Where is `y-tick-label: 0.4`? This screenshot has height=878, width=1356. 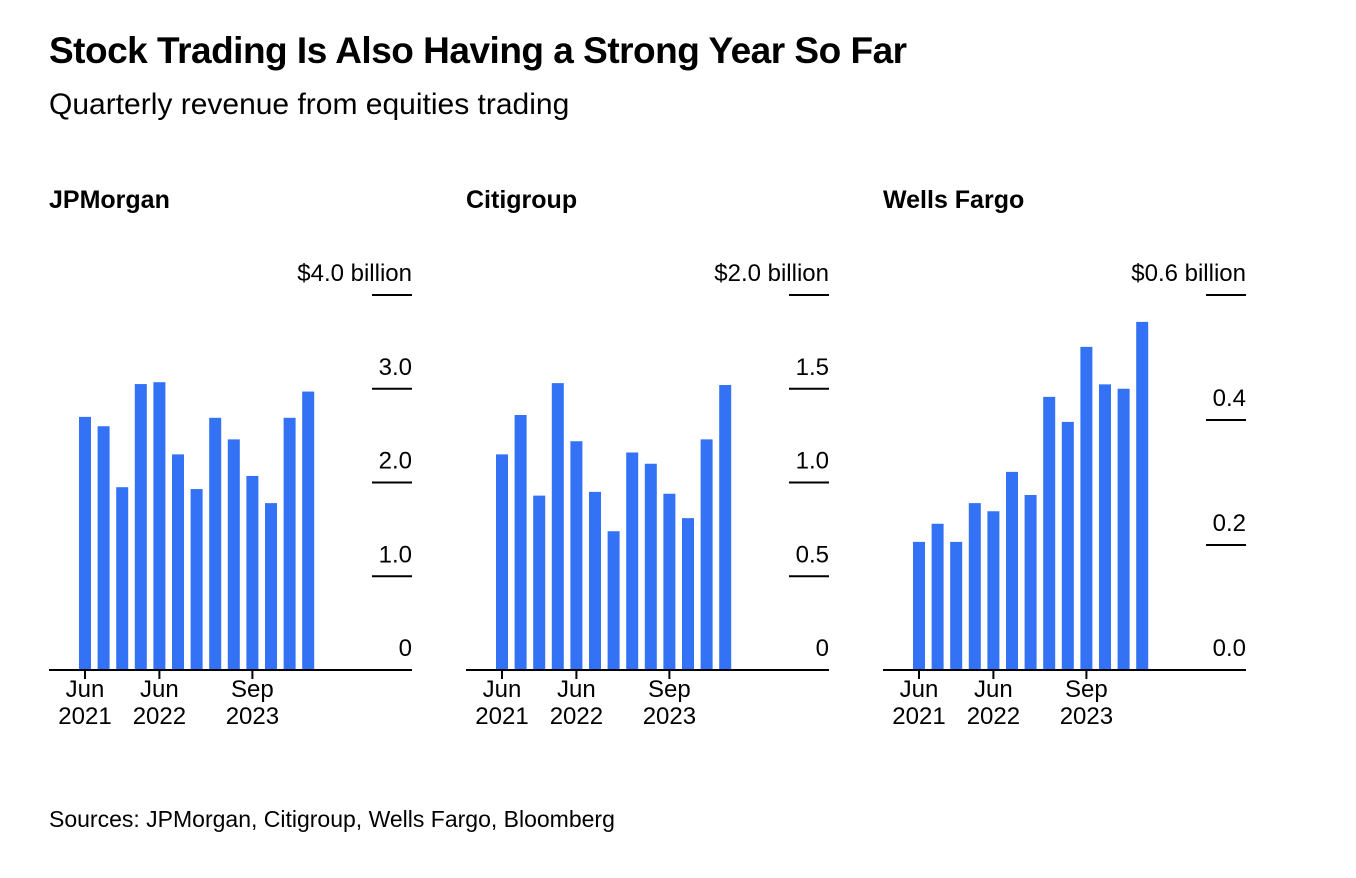 y-tick-label: 0.4 is located at coordinates (1229, 398).